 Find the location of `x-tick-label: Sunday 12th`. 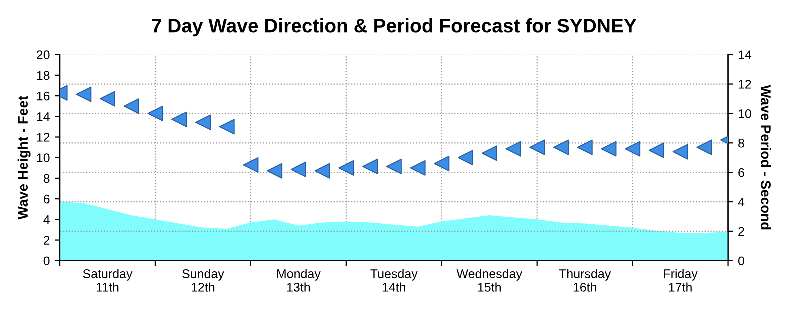

x-tick-label: Sunday 12th is located at coordinates (203, 280).